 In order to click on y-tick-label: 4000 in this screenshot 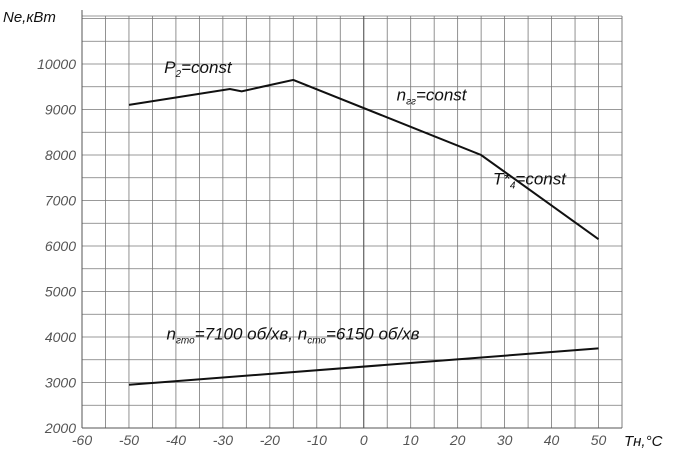, I will do `click(60, 337)`.